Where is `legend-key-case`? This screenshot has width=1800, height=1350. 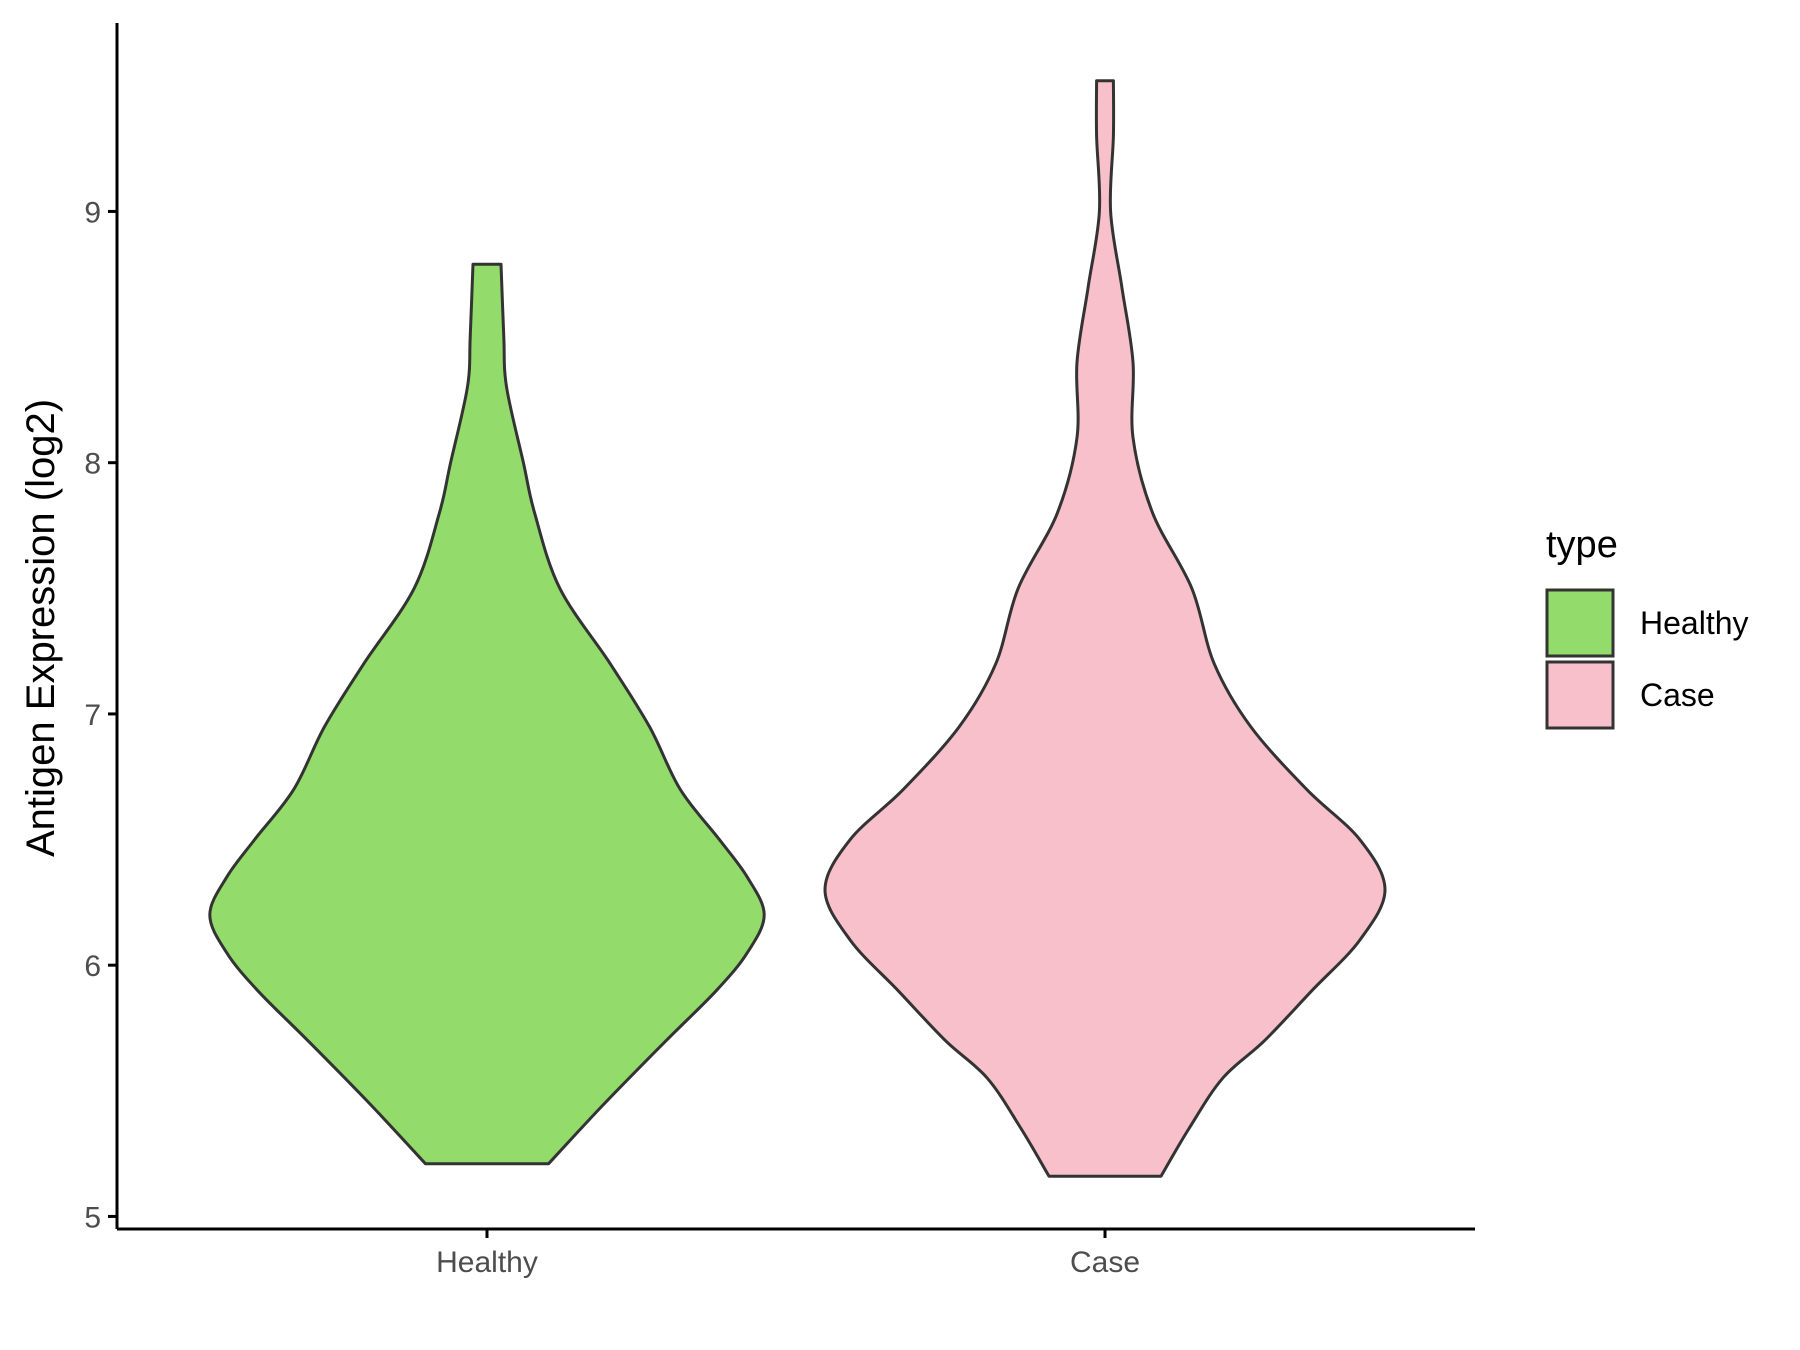 legend-key-case is located at coordinates (1580, 695).